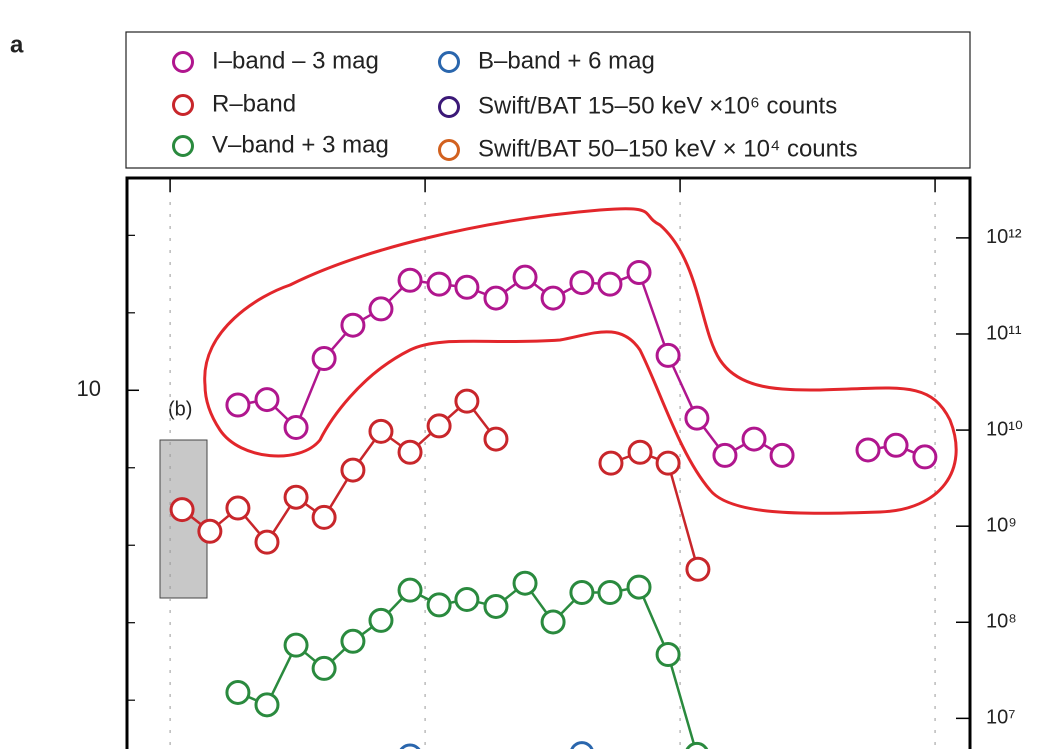  What do you see at coordinates (295, 60) in the screenshot?
I see `legend-label: I–band – 3 mag` at bounding box center [295, 60].